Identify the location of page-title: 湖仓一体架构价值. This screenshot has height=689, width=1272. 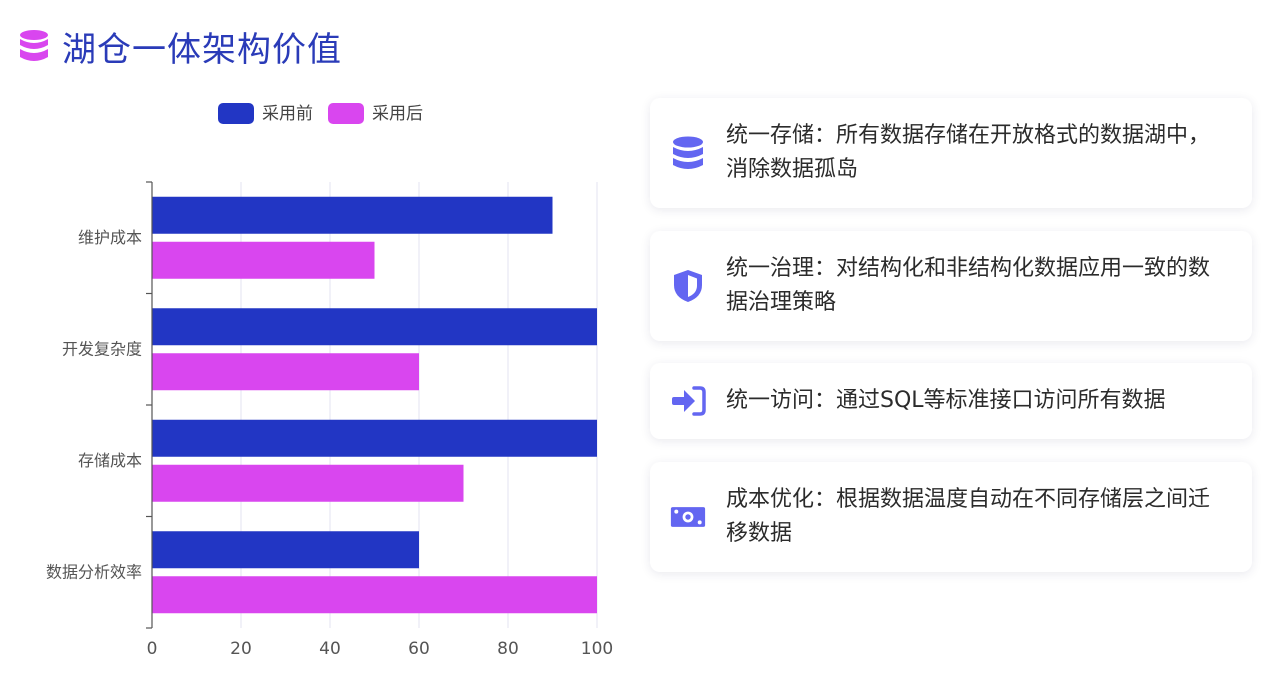
(202, 50).